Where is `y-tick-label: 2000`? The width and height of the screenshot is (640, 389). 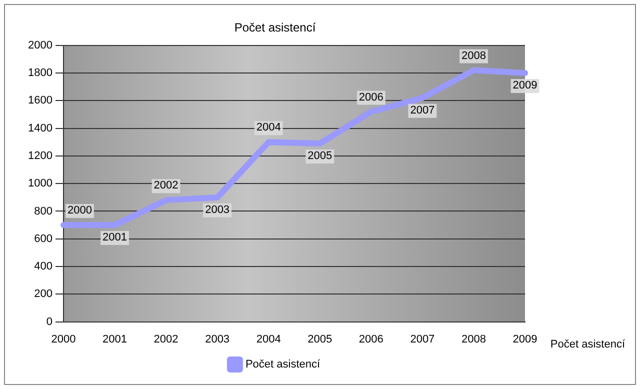
y-tick-label: 2000 is located at coordinates (40, 45).